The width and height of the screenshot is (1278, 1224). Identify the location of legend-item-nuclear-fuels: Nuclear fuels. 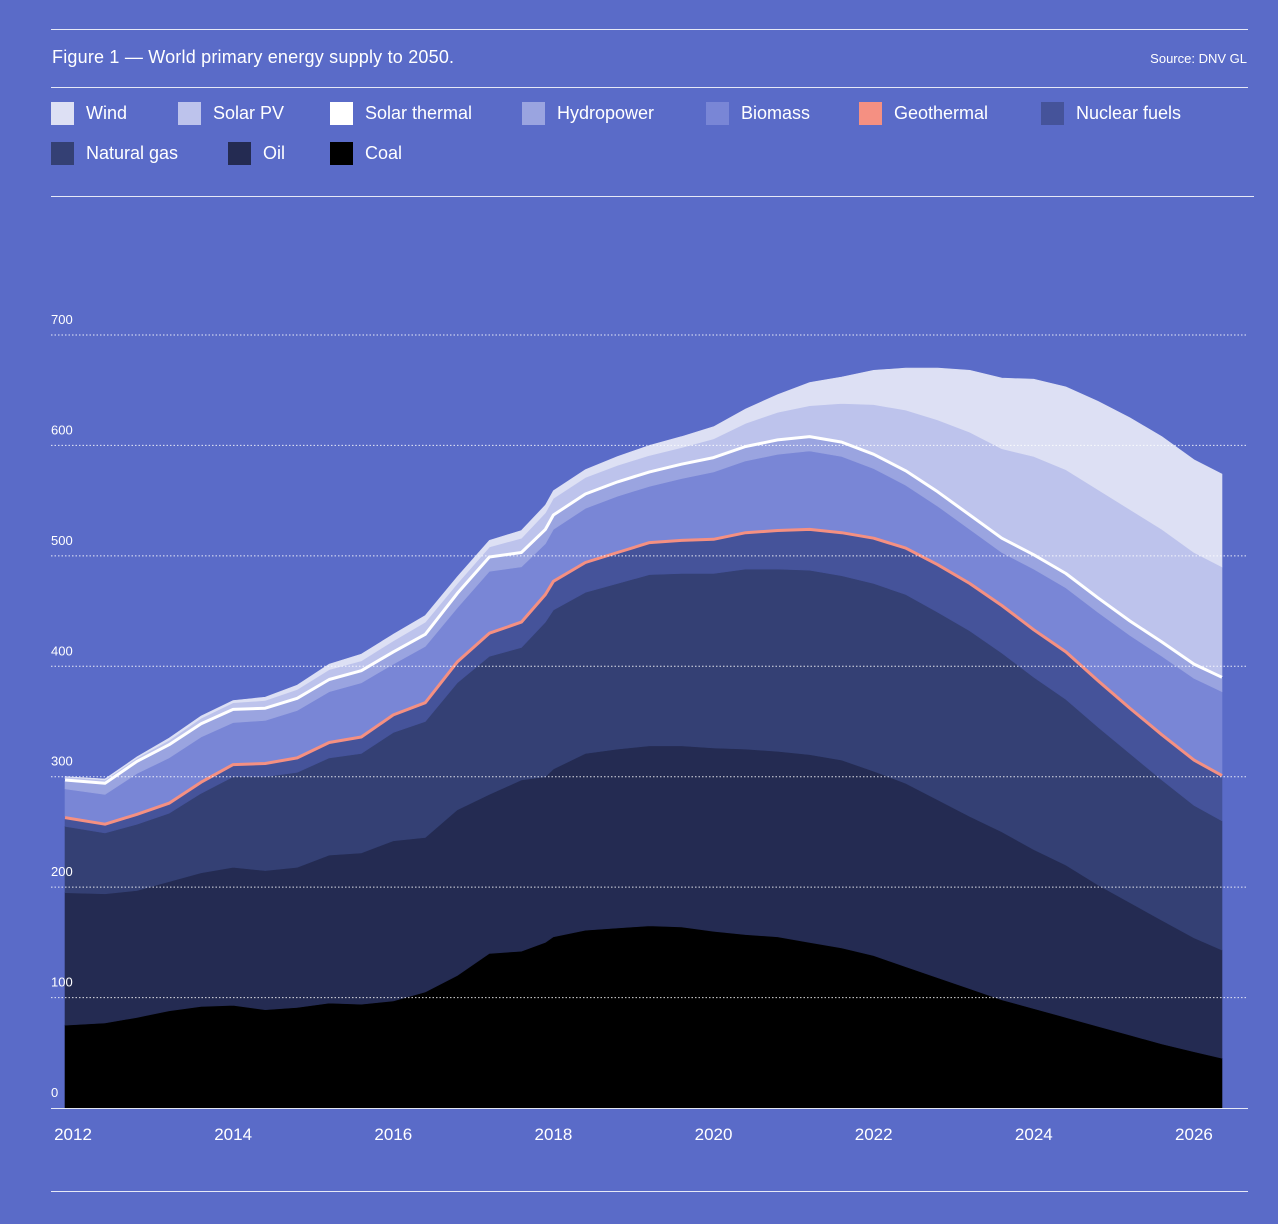
(1111, 113).